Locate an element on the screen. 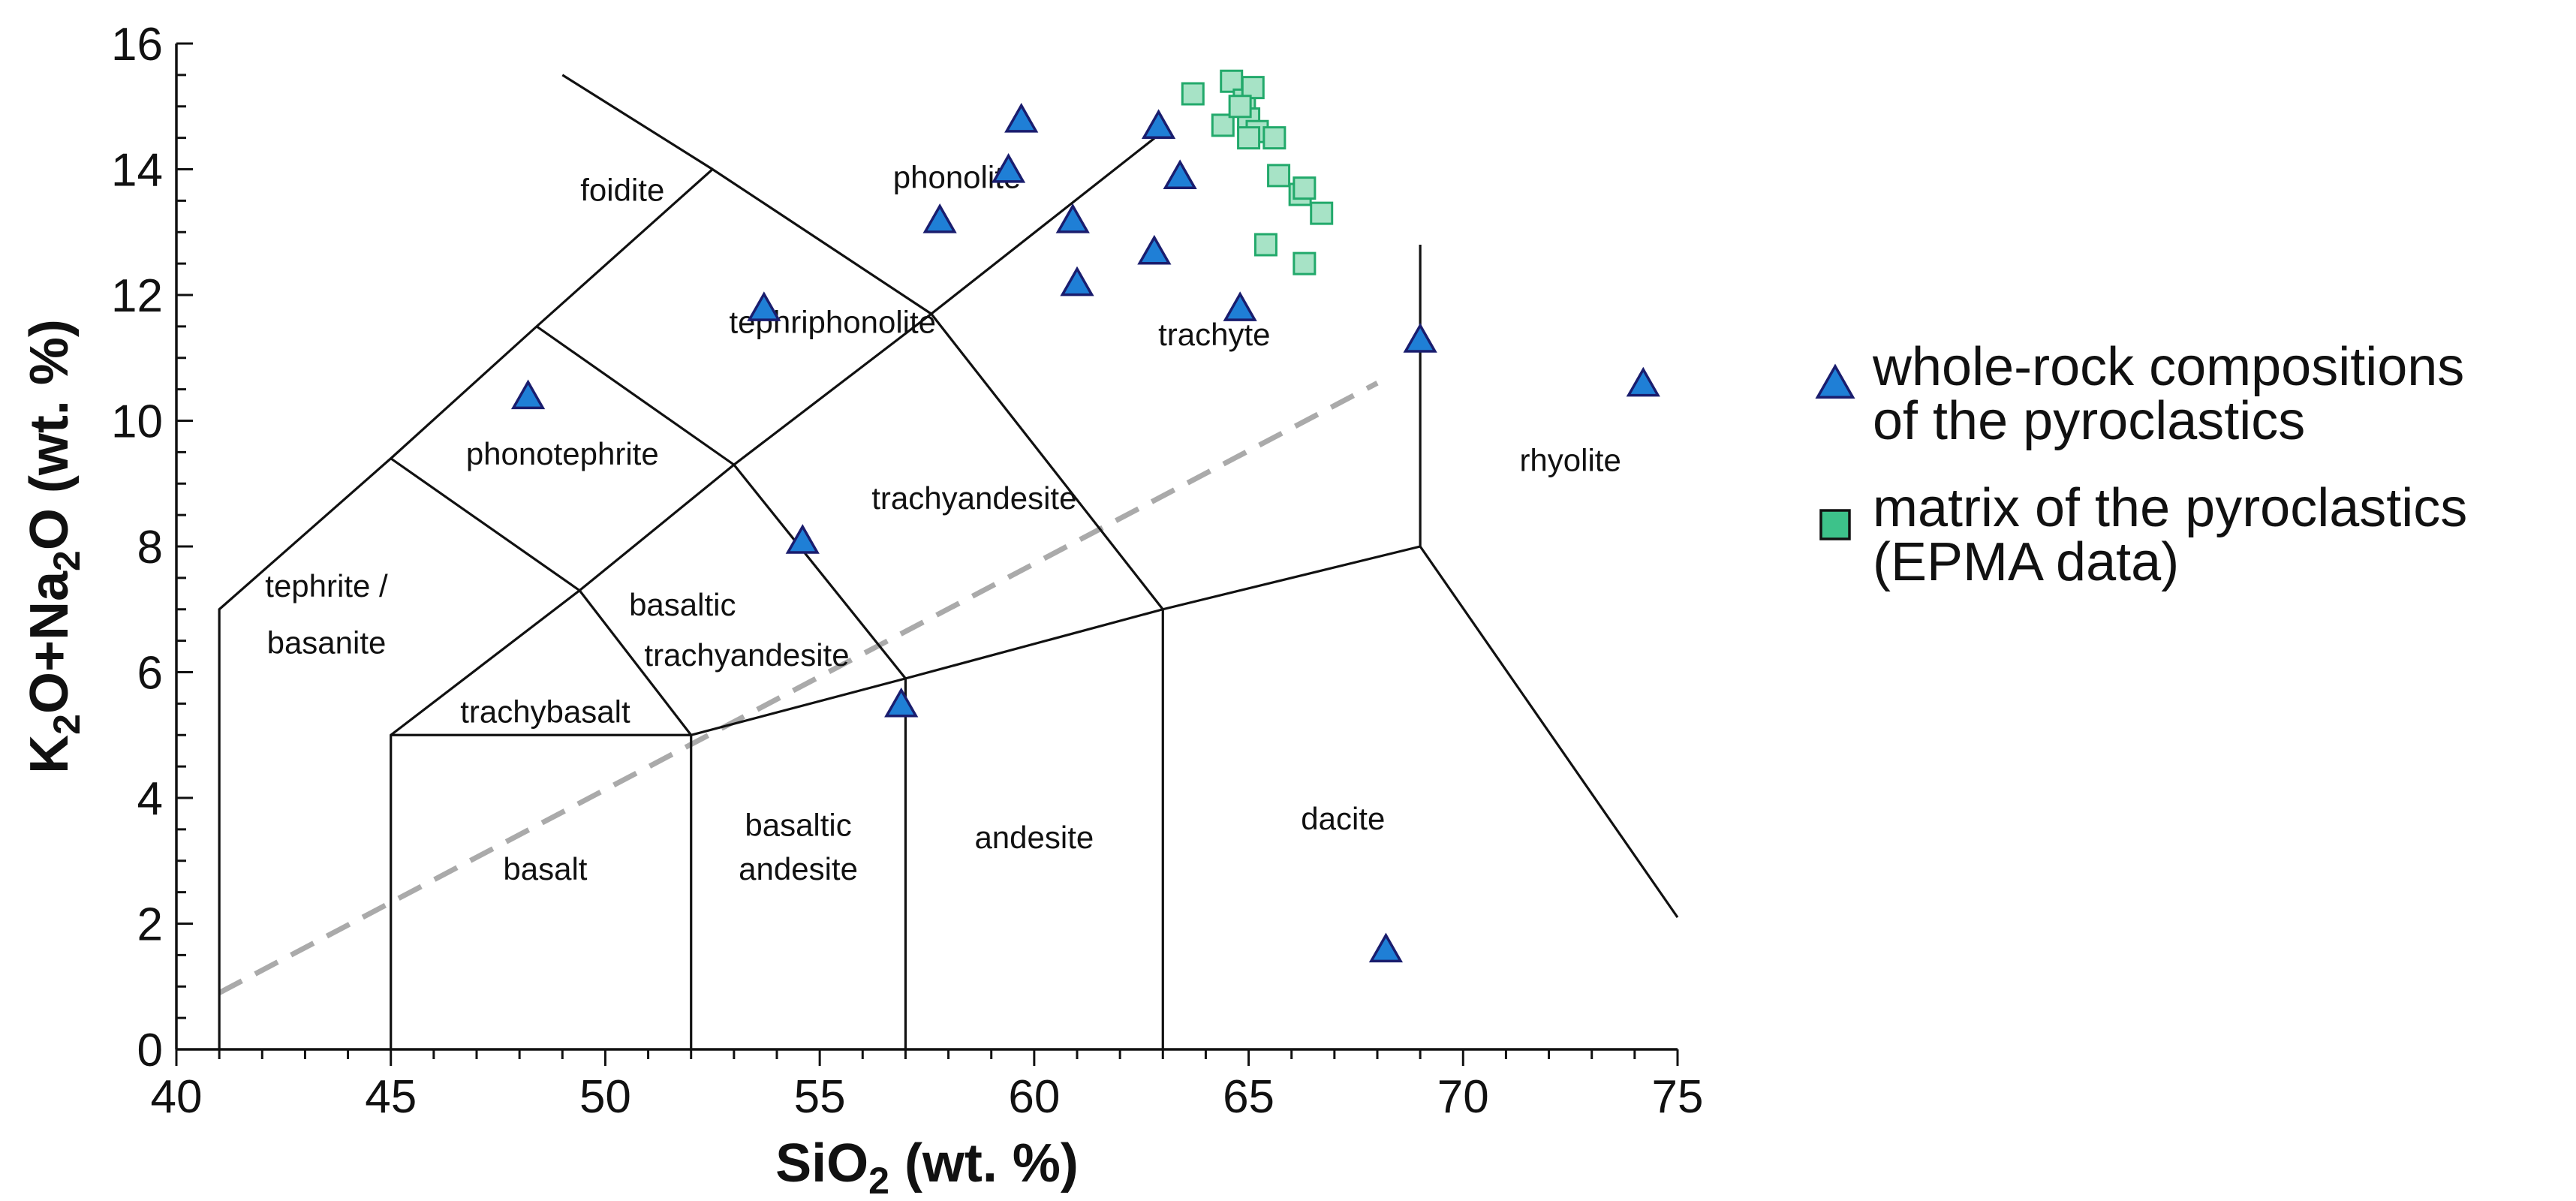 Image resolution: width=2576 pixels, height=1201 pixels. y-tick-label: 2 is located at coordinates (150, 925).